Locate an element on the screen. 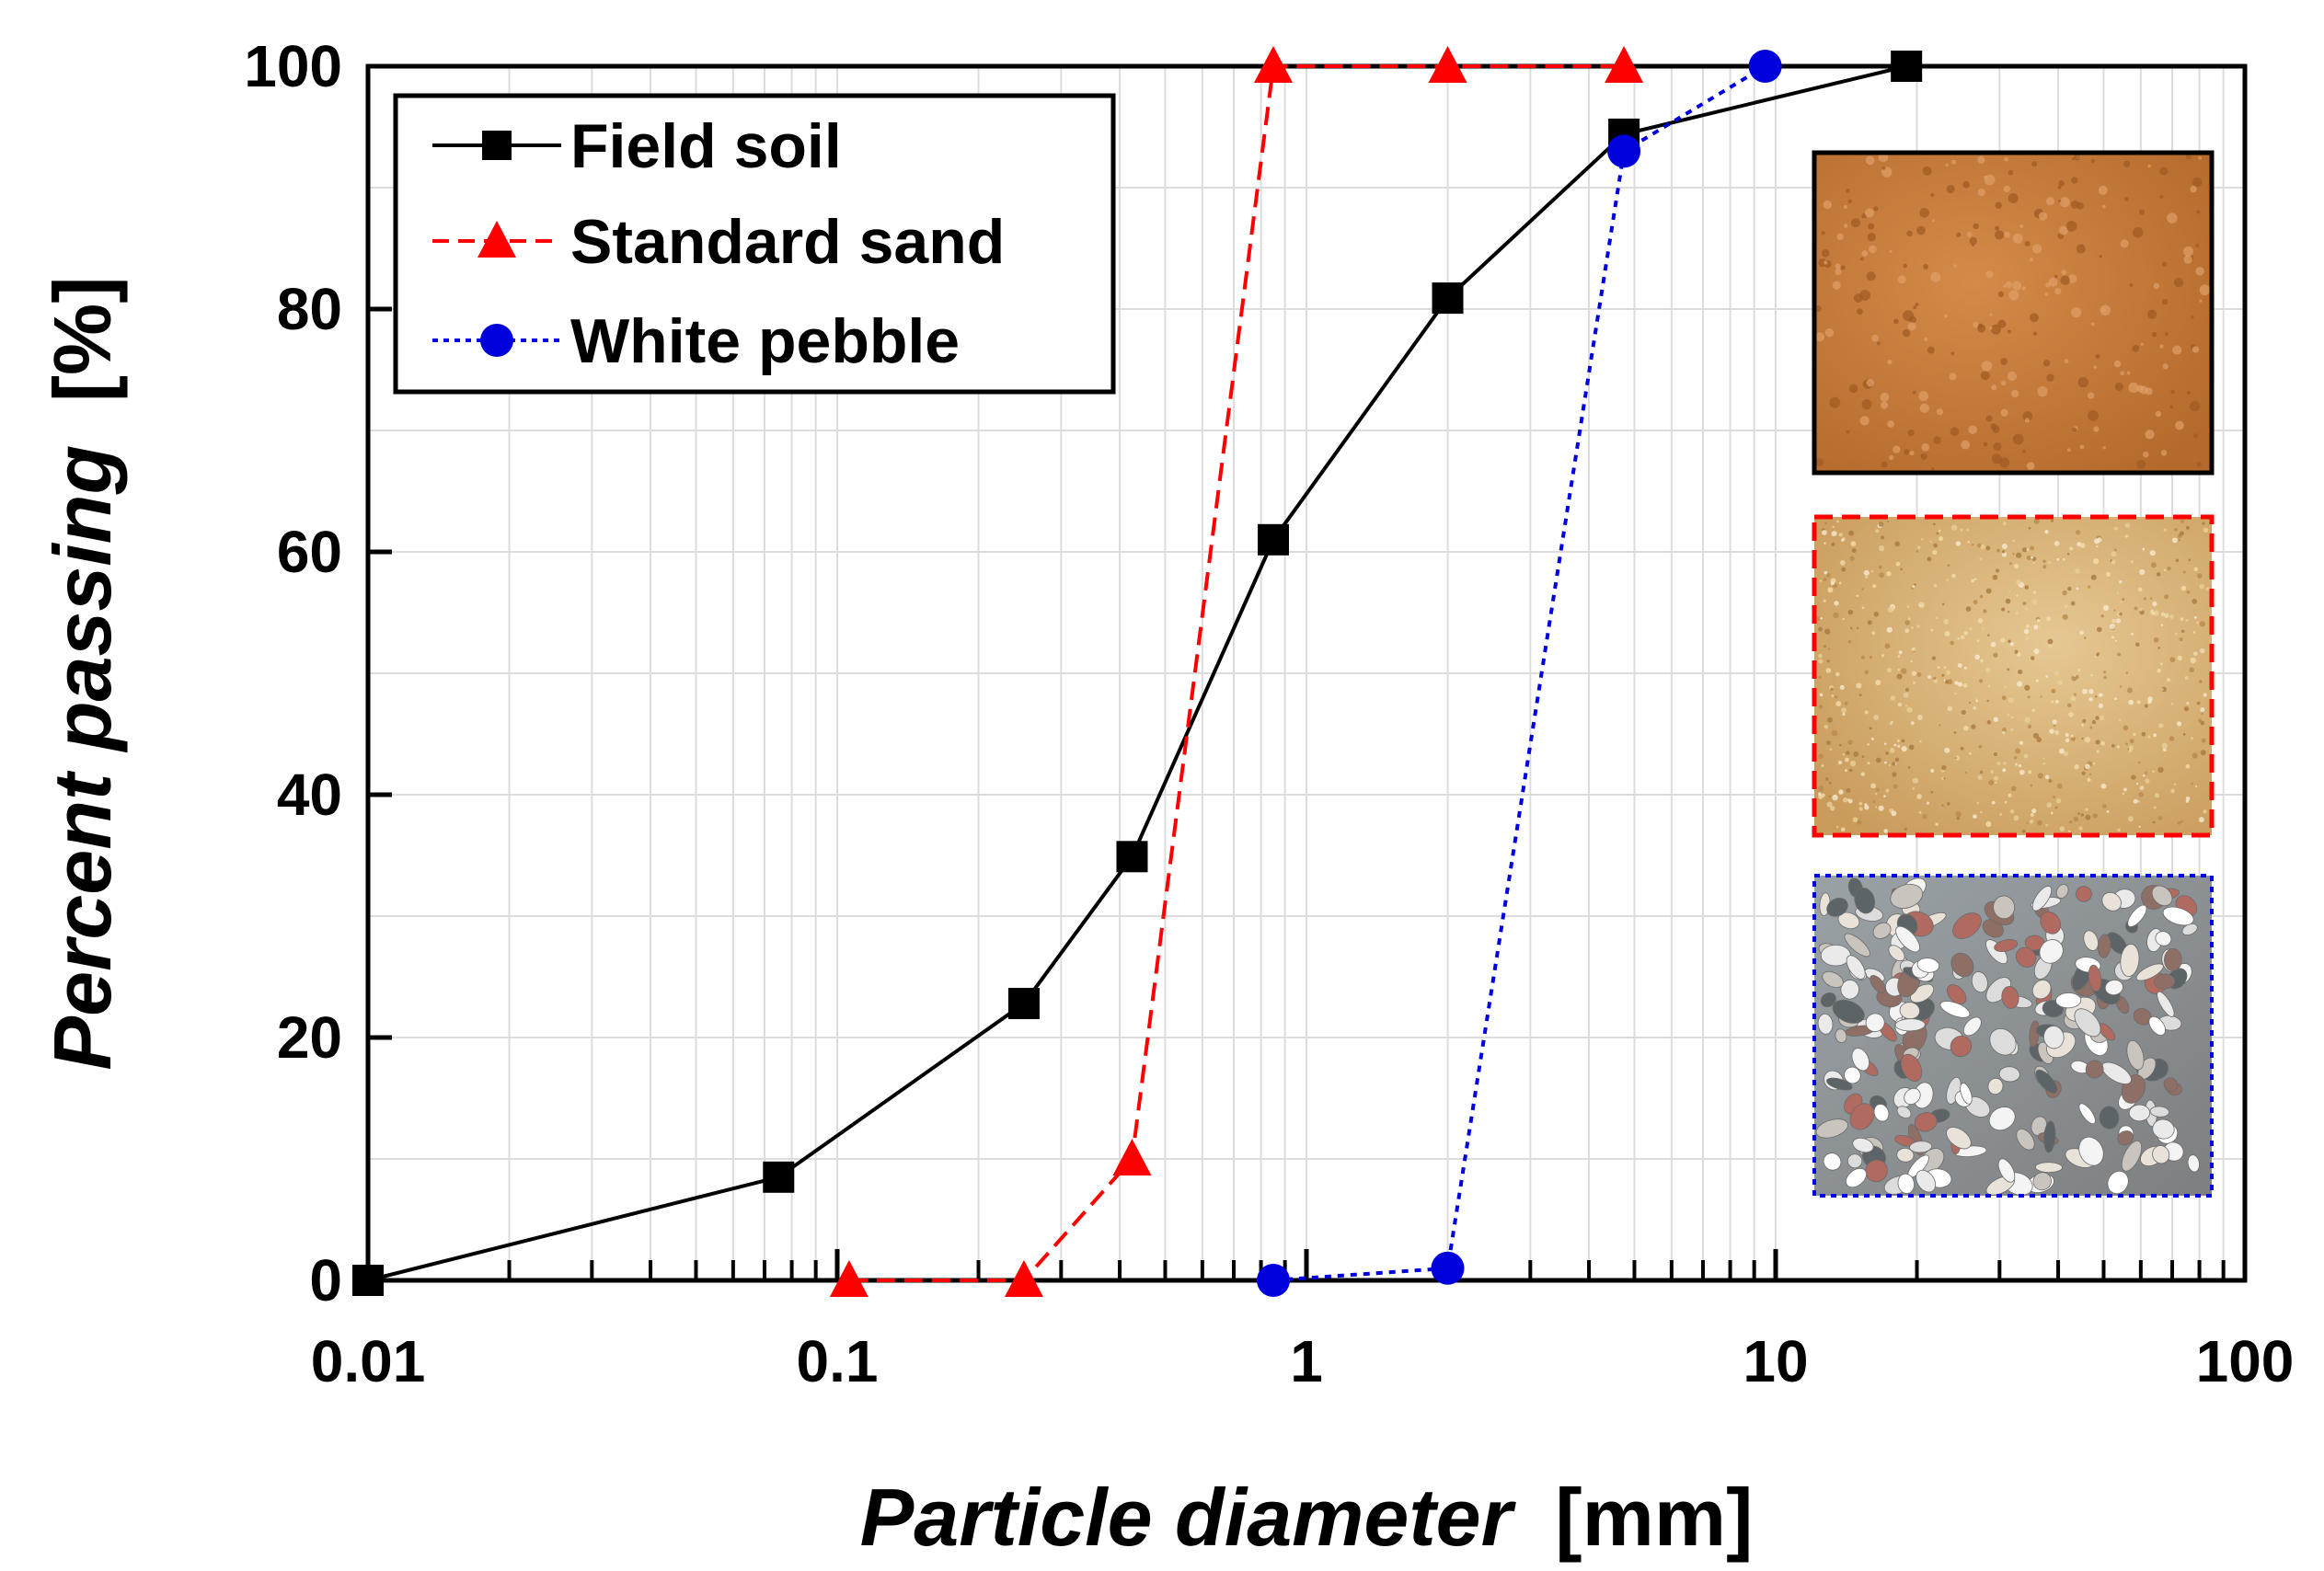 This screenshot has height=1571, width=2324. legend-label-field-soil: Field soil is located at coordinates (706, 146).